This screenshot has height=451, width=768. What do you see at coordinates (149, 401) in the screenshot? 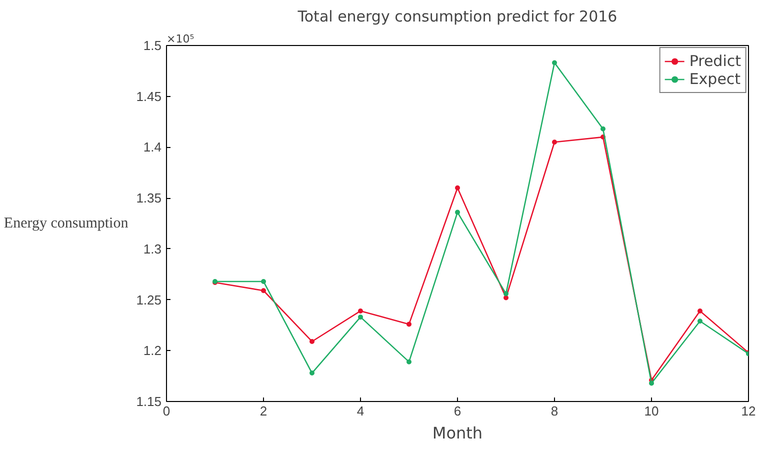
I see `y-tick-label: 1.15` at bounding box center [149, 401].